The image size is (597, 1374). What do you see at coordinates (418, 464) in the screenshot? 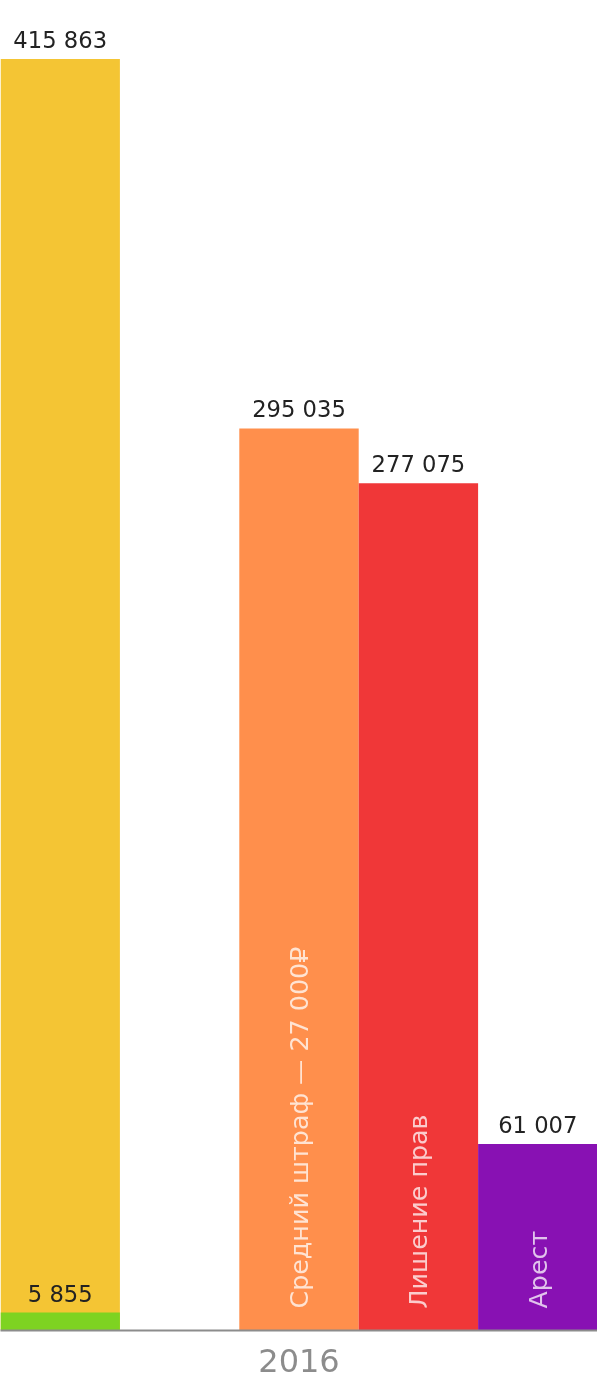
I see `data-label: 277 075` at bounding box center [418, 464].